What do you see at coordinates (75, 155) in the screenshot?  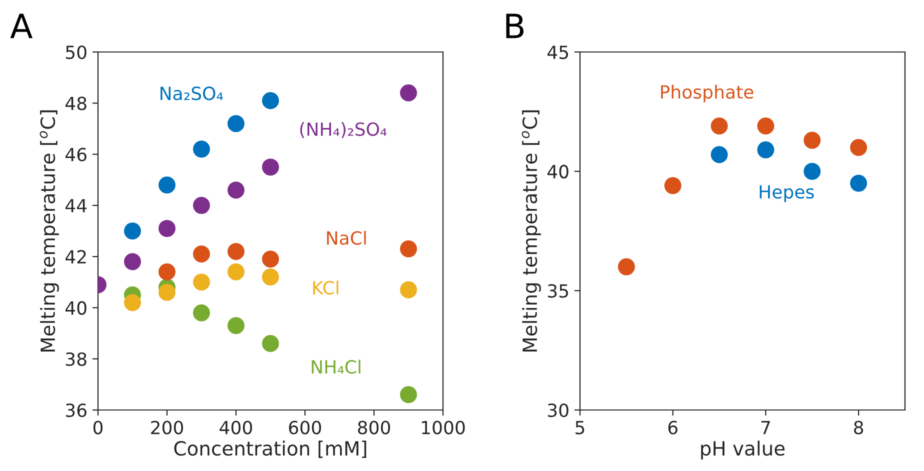 I see `y-tick-label: 46` at bounding box center [75, 155].